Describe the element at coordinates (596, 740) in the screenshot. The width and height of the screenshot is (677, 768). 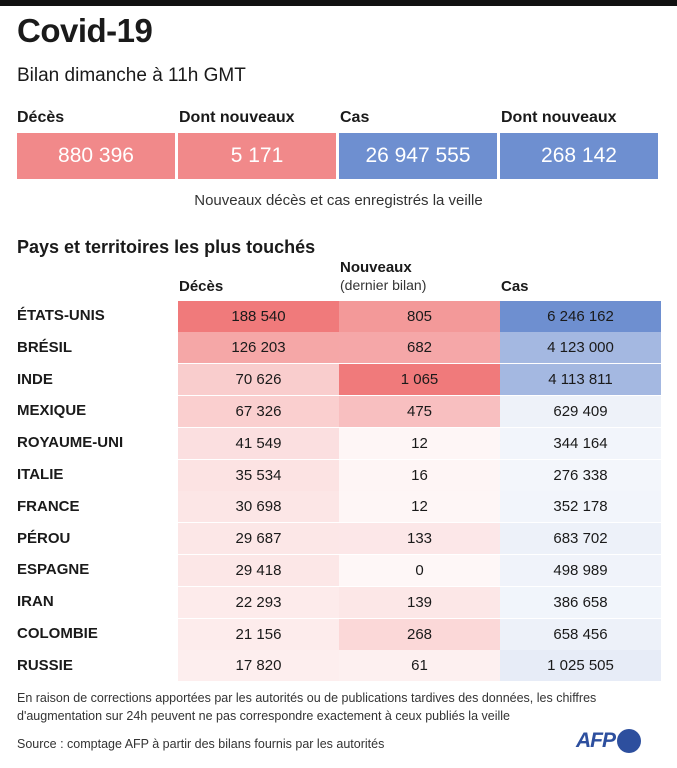
I see `afp-logo-text: AFP` at that location.